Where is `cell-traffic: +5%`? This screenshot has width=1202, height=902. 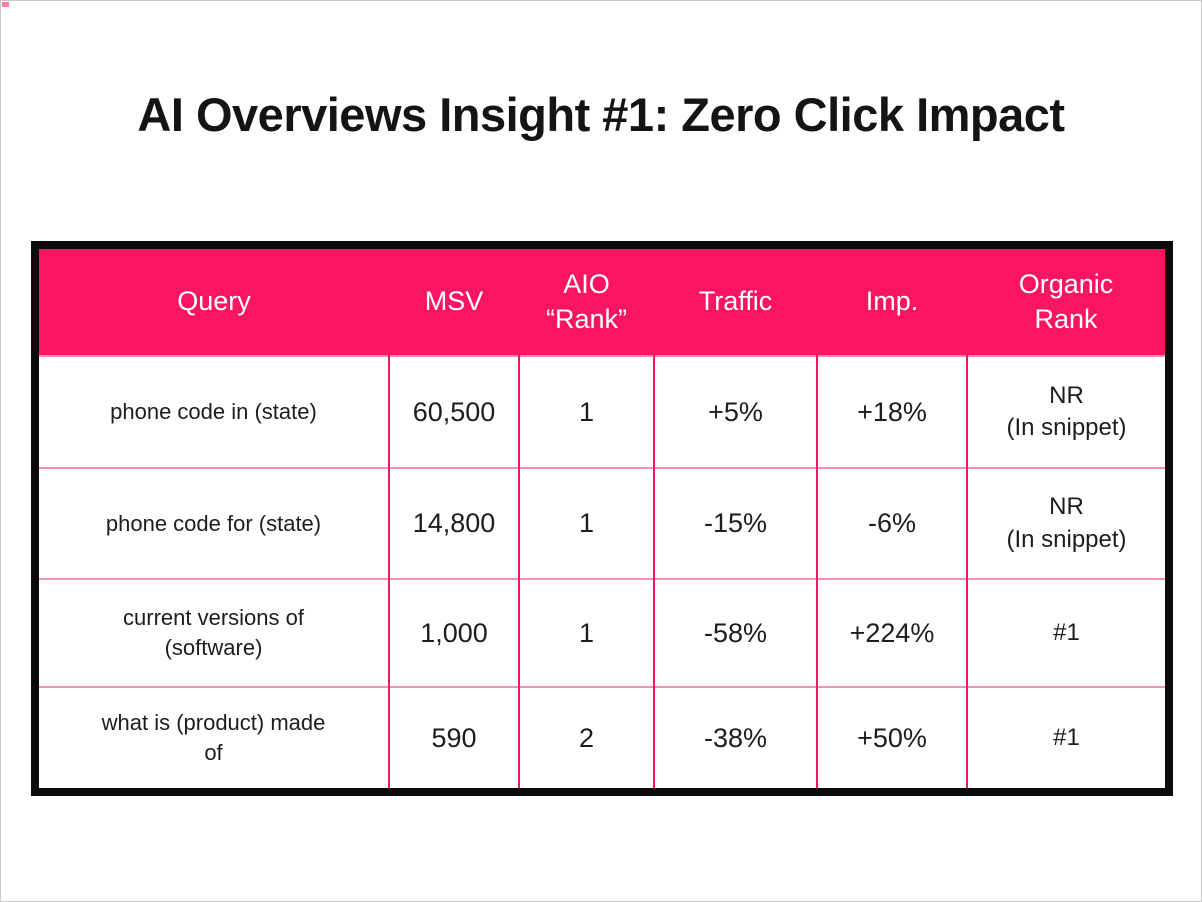
cell-traffic: +5% is located at coordinates (735, 412).